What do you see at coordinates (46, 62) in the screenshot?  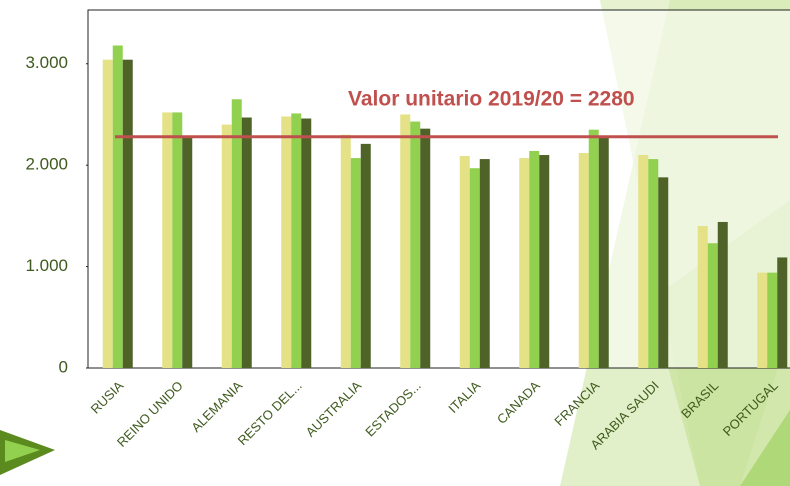 I see `y-tick-label: 3.000` at bounding box center [46, 62].